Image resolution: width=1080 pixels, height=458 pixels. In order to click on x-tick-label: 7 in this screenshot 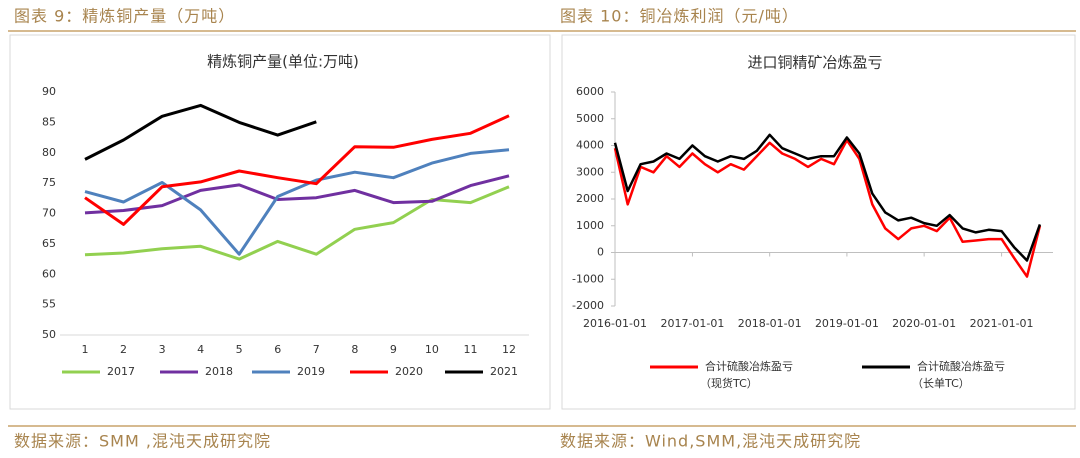, I will do `click(316, 349)`.